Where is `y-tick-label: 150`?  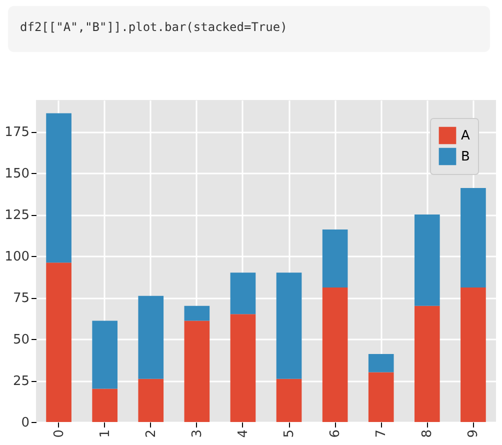 y-tick-label: 150 is located at coordinates (17, 174).